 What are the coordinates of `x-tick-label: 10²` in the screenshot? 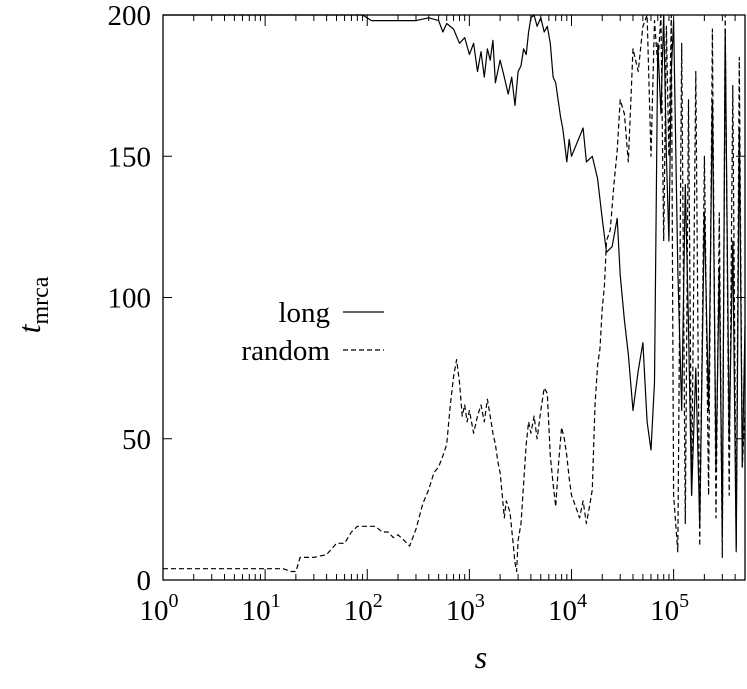 It's located at (363, 608).